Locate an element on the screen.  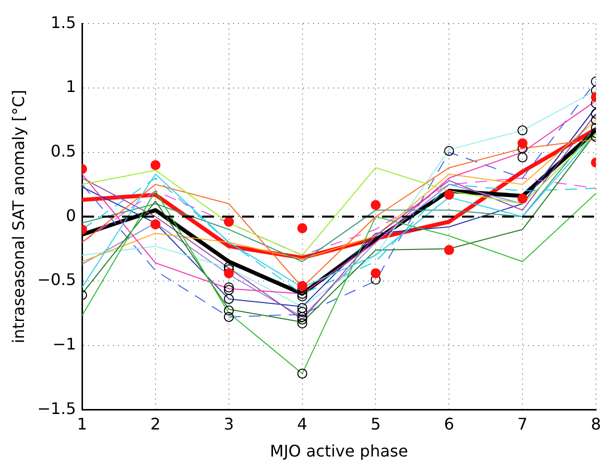
x-axis-title: MJO active phase is located at coordinates (339, 451).